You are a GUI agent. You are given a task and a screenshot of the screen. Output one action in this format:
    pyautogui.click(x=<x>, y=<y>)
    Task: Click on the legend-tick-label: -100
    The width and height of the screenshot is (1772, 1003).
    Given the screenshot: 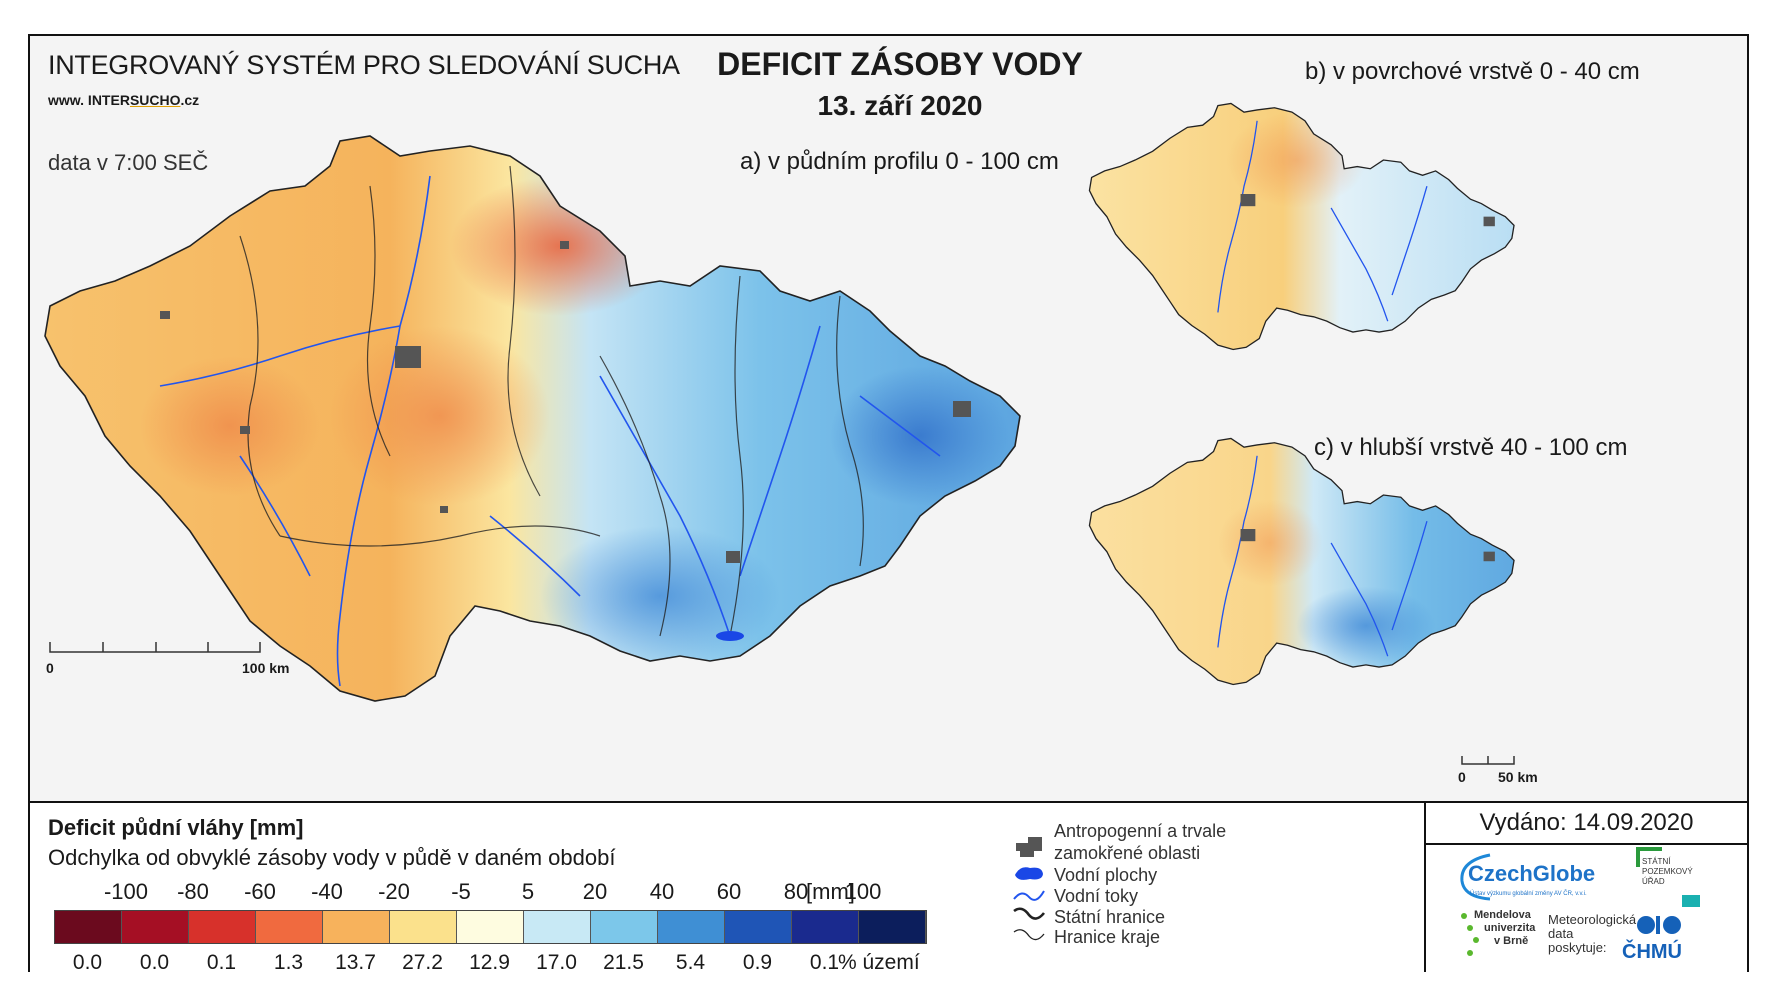 What is the action you would take?
    pyautogui.click(x=126, y=891)
    